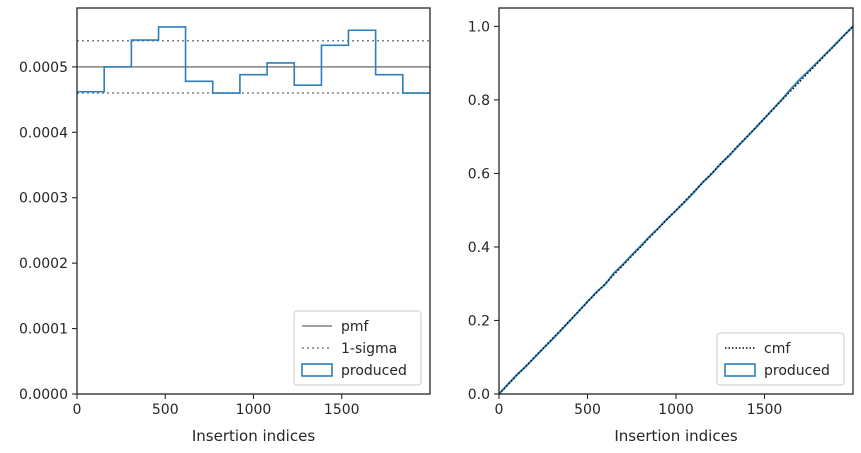 Image resolution: width=861 pixels, height=453 pixels. Describe the element at coordinates (43, 133) in the screenshot. I see `y-tick-label: 0.0004` at that location.